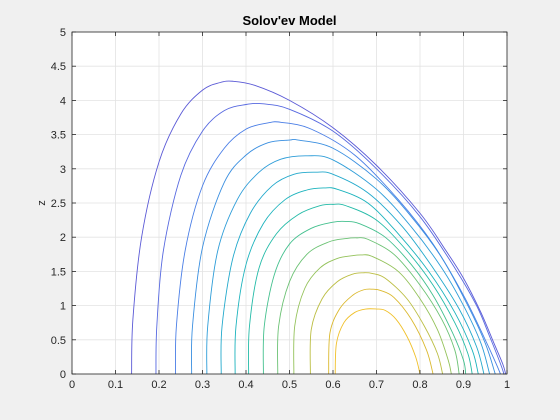 The height and width of the screenshot is (420, 560). I want to click on x-tick-label: 0.7, so click(376, 385).